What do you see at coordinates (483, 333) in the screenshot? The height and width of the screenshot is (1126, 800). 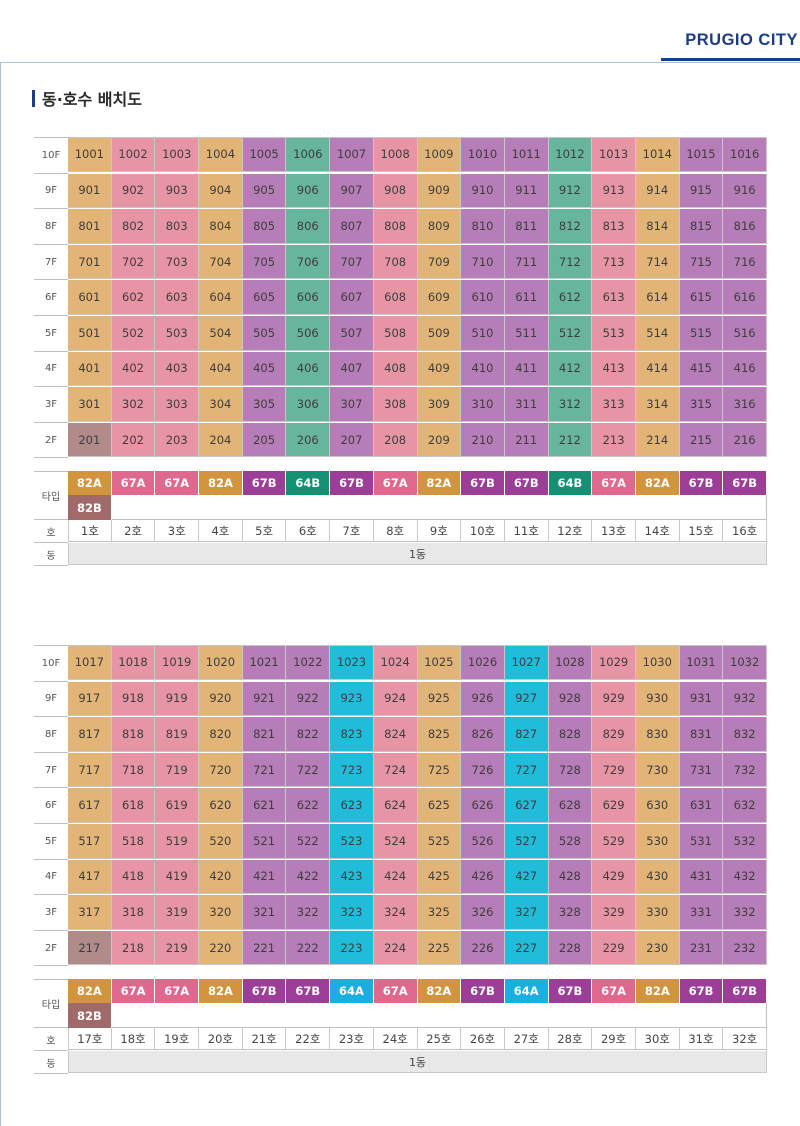 I see `unit-cell: 510` at bounding box center [483, 333].